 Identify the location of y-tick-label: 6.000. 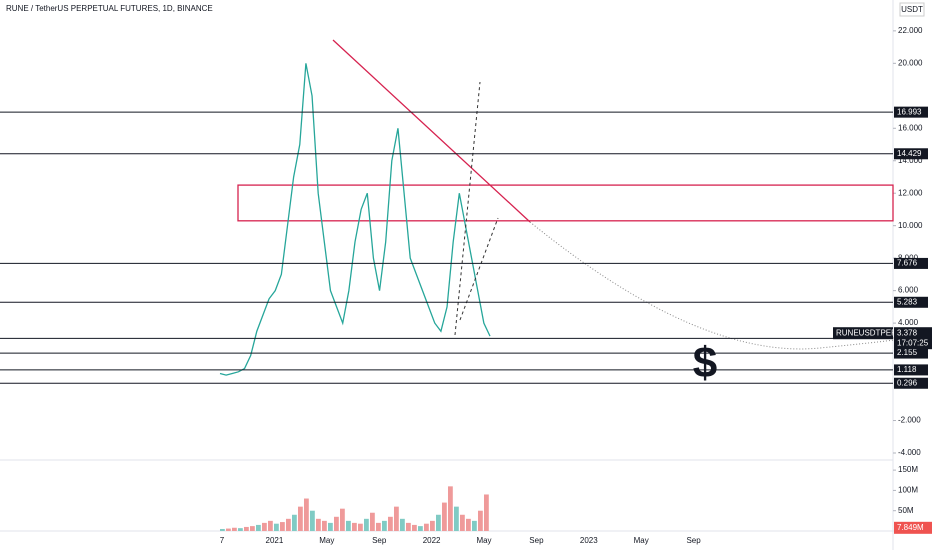
(908, 290).